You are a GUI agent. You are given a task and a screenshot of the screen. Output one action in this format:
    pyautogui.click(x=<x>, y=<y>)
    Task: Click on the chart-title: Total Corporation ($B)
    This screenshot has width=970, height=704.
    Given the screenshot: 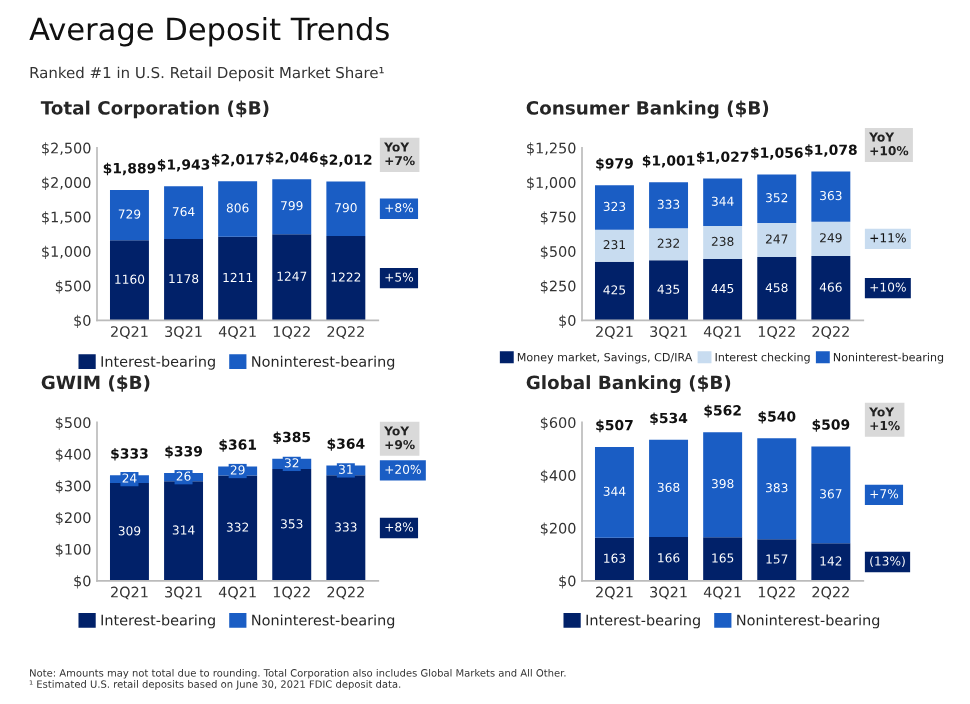 What is the action you would take?
    pyautogui.click(x=154, y=109)
    